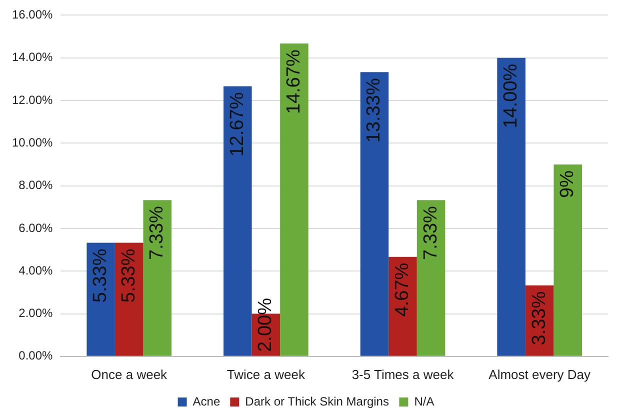 The width and height of the screenshot is (618, 418). Describe the element at coordinates (36, 270) in the screenshot. I see `y-tick-label: 4.00%` at that location.